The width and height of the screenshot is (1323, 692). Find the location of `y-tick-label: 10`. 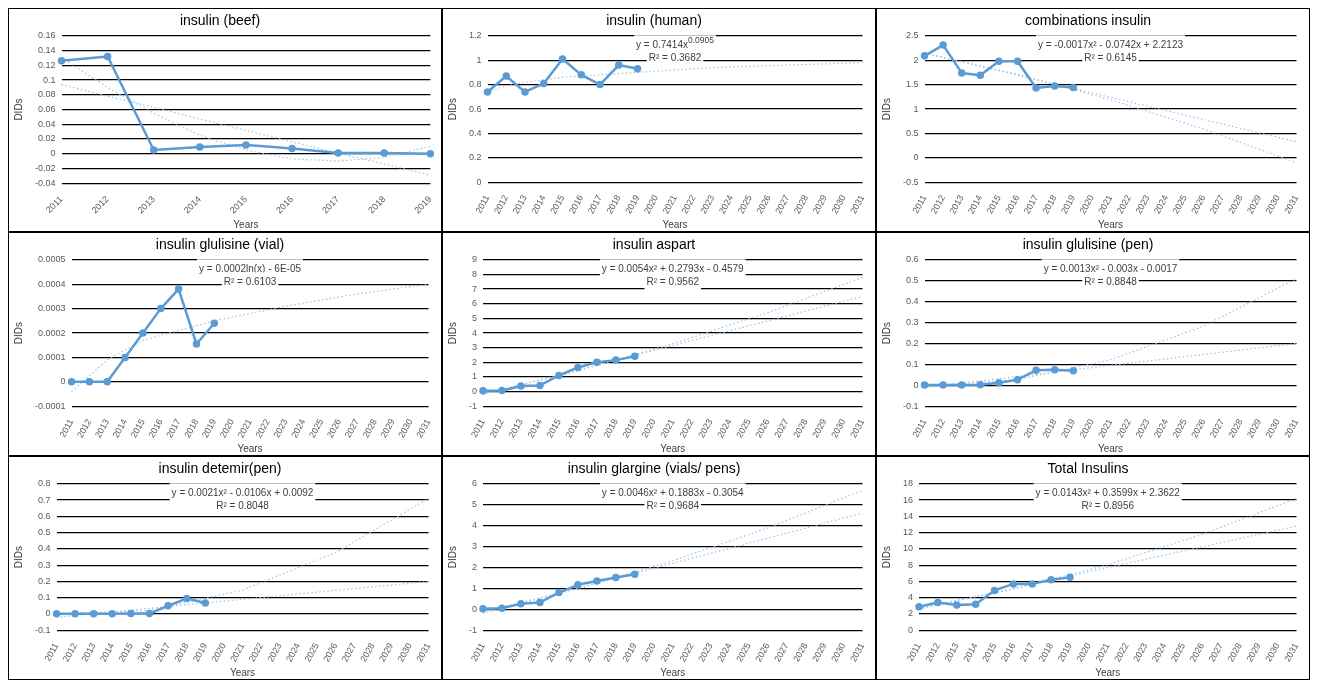

y-tick-label: 10 is located at coordinates (908, 548).